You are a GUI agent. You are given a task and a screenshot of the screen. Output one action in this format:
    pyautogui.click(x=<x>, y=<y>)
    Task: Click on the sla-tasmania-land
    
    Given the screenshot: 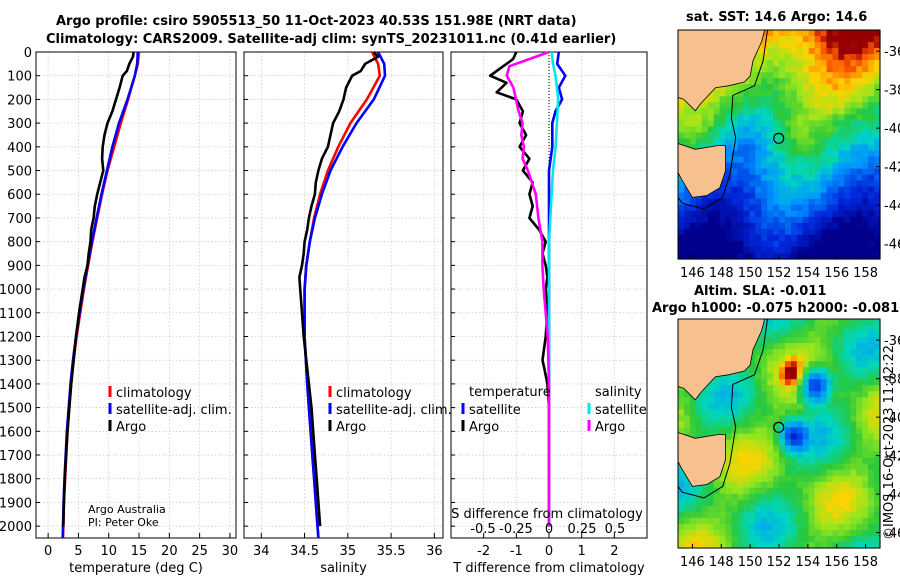 What is the action you would take?
    pyautogui.click(x=701, y=459)
    